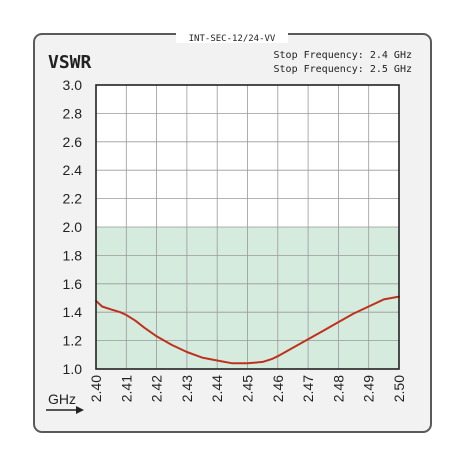 The image size is (465, 465). What do you see at coordinates (399, 388) in the screenshot?
I see `x-tick-label: 2.50` at bounding box center [399, 388].